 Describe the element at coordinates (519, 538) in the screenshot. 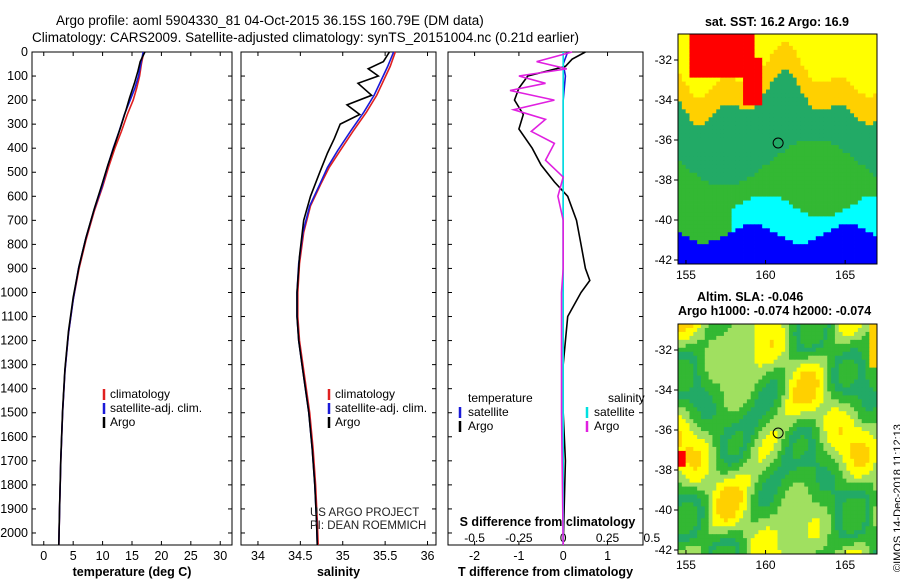

I see `s-diff-tick-label: -0.25` at that location.